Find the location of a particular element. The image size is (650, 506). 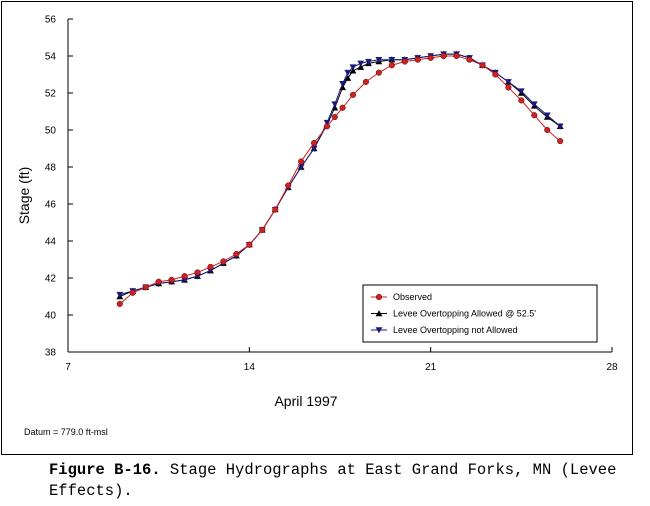

y-tick-label: 44 is located at coordinates (51, 242).